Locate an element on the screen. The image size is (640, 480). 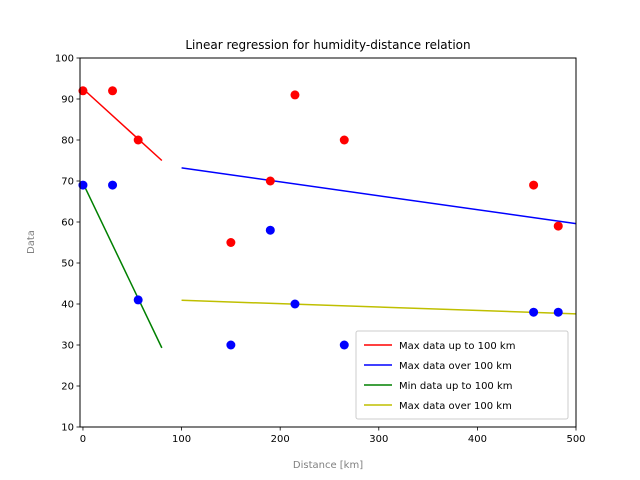
legend-label-1: Max data up to 100 km is located at coordinates (457, 346).